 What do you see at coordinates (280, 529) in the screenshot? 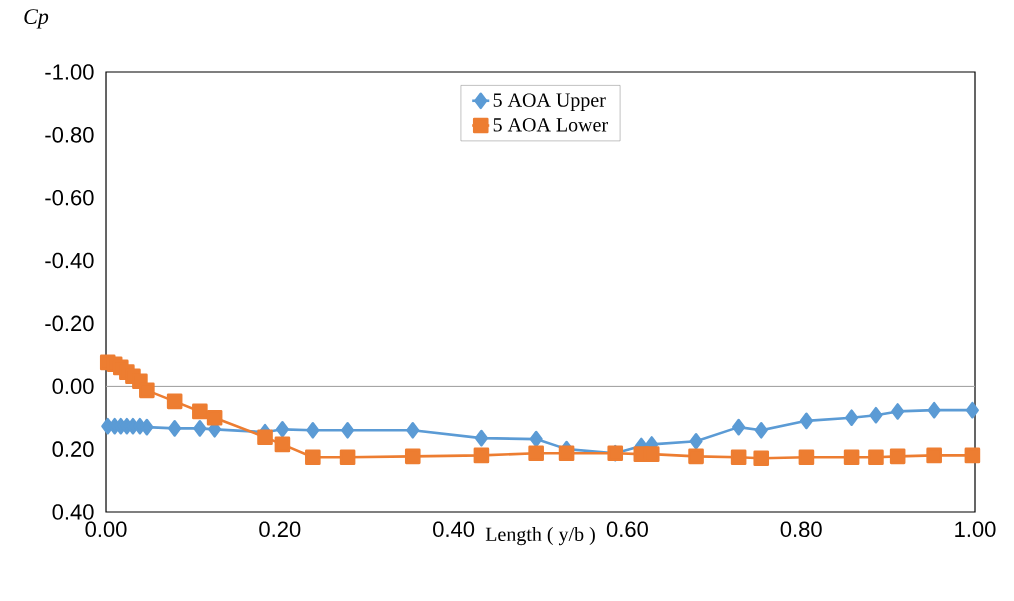
I see `x-tick-label: 0.20` at bounding box center [280, 529].